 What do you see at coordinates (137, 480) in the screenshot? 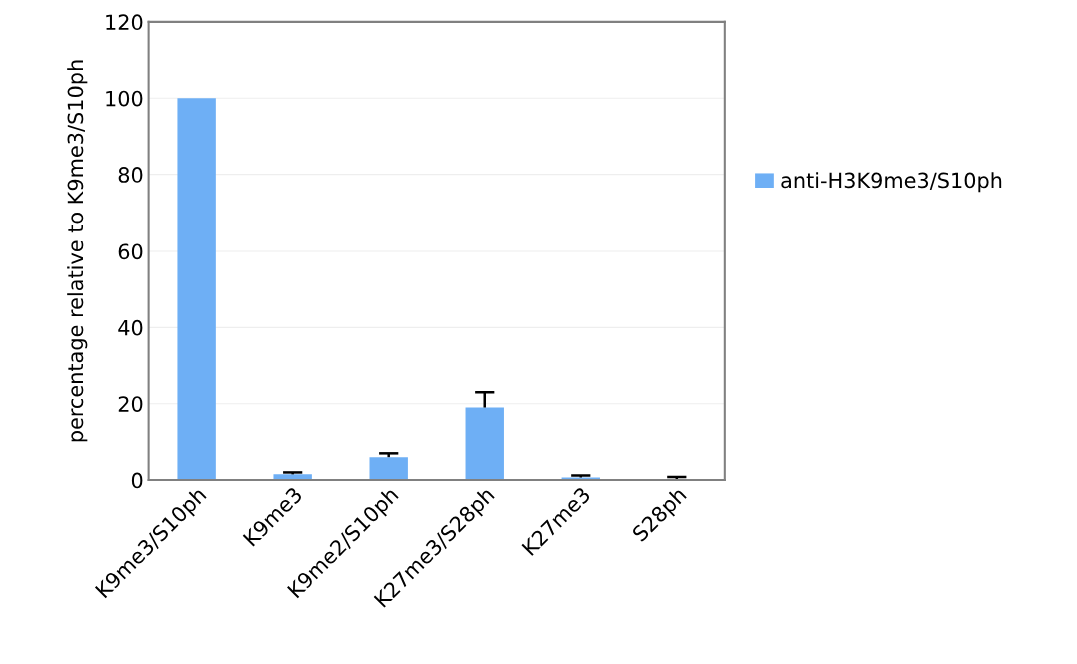
I see `y-tick-label: 0` at bounding box center [137, 480].